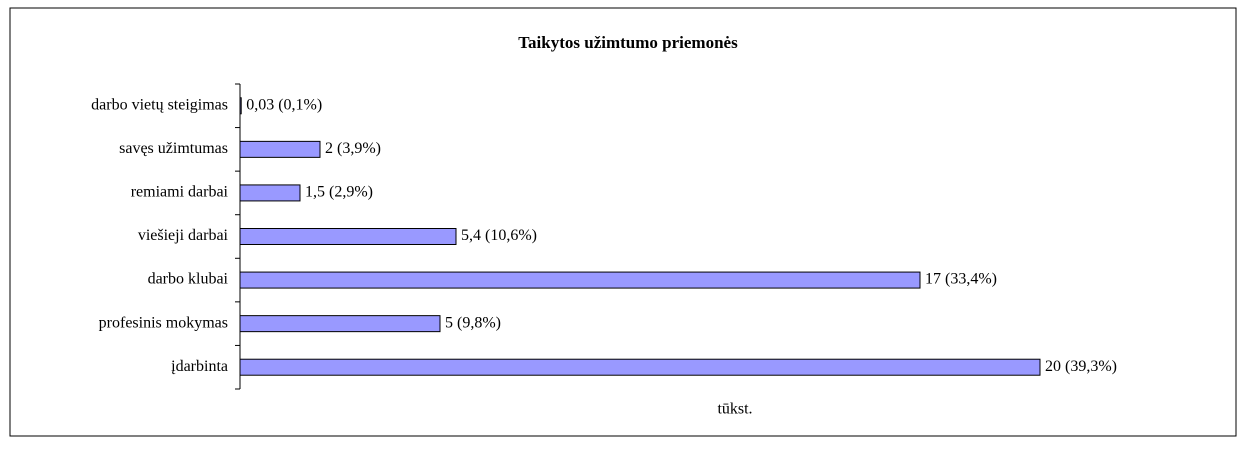  I want to click on y-tick-label: įdarbinta, so click(199, 366).